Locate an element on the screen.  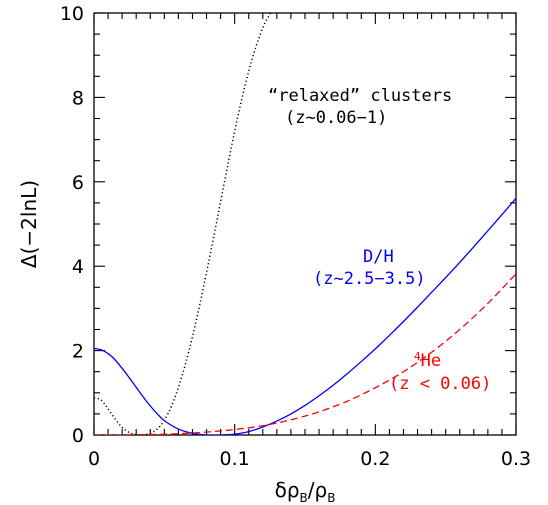
y-axis-title: Δ(−2lnL) is located at coordinates (29, 224).